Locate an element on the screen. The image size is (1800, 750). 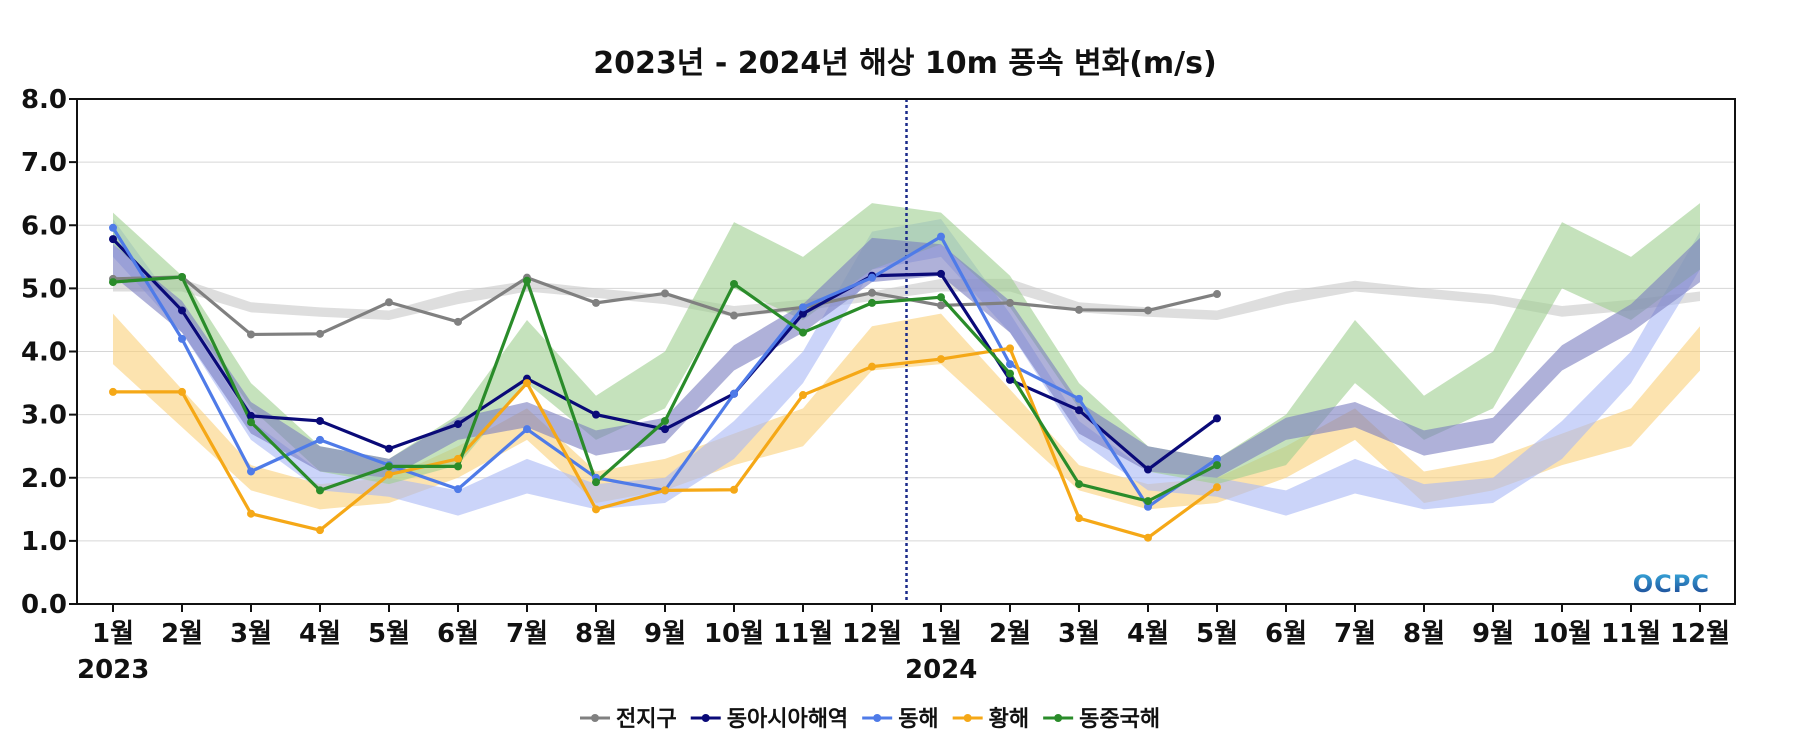
y-tick-label: 6.0 is located at coordinates (44, 226).